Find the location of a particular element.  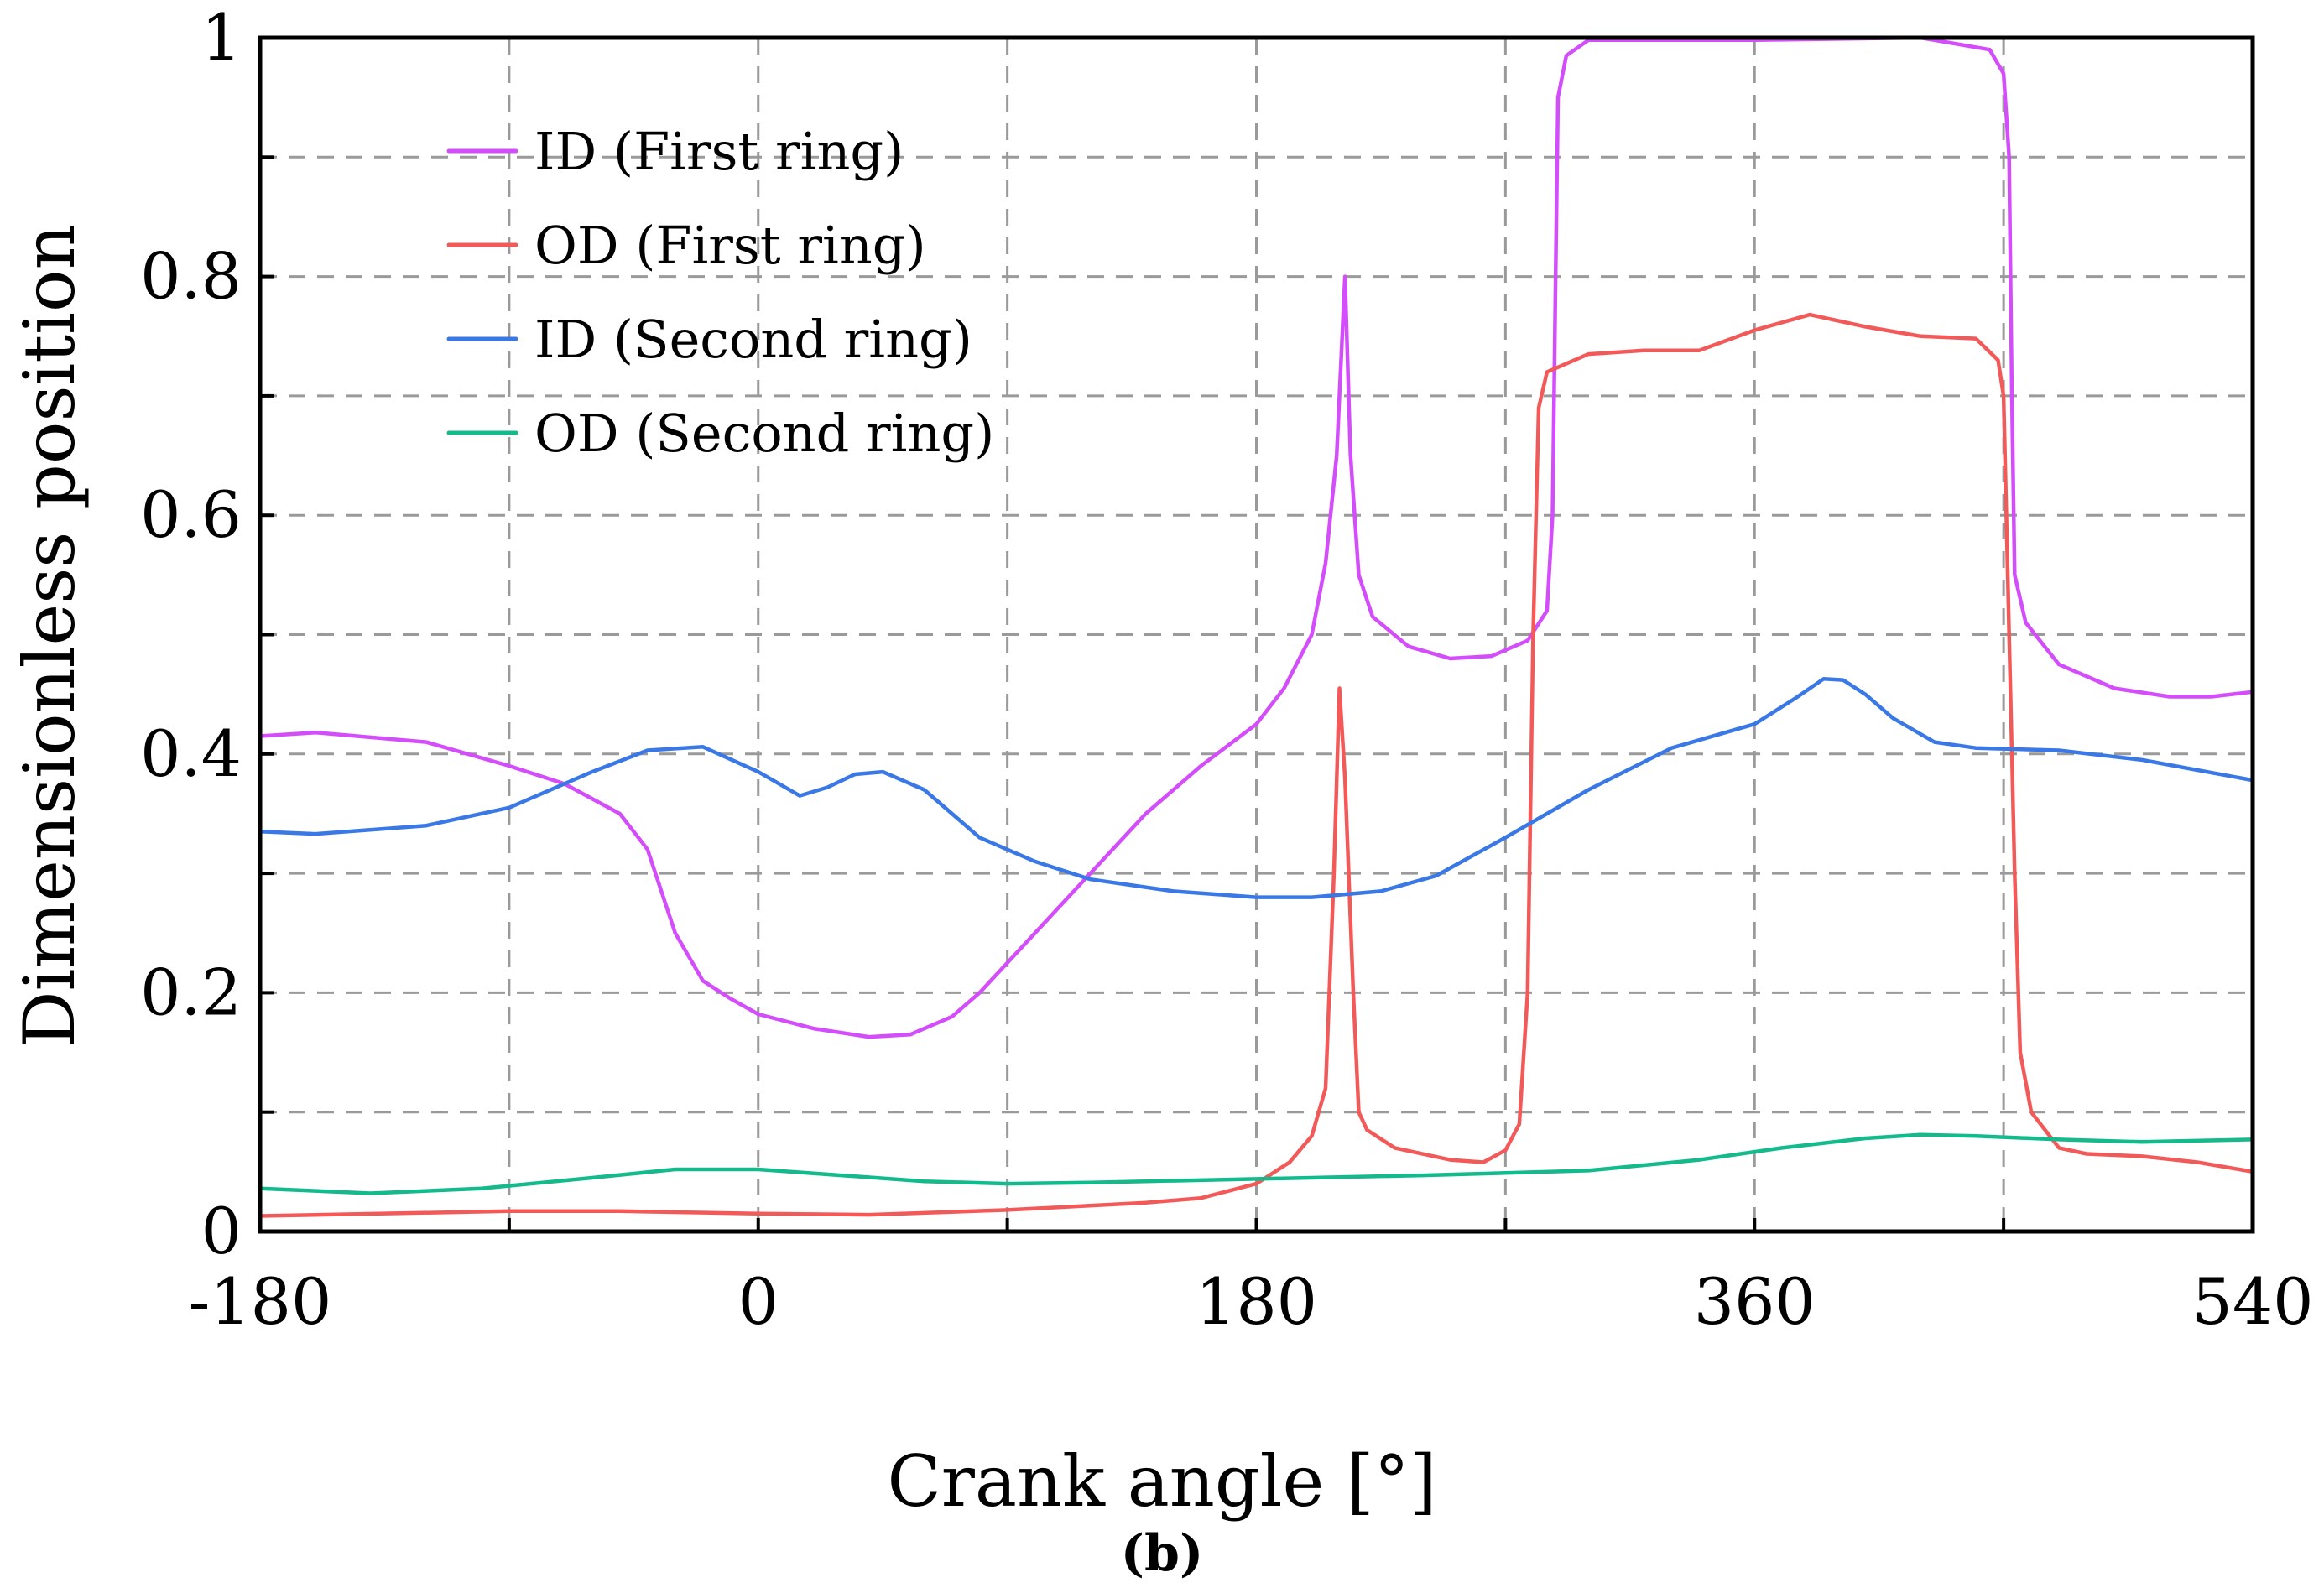

y-tick-label: 1 is located at coordinates (221, 37).